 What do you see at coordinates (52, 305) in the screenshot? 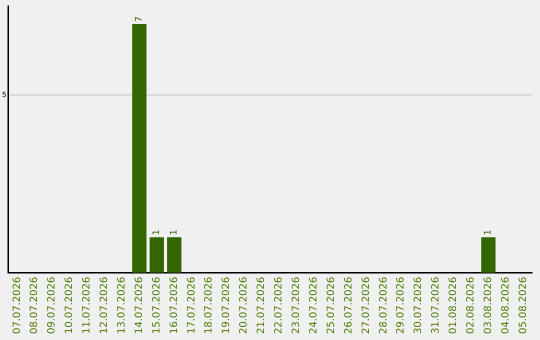
I see `x-tick-label: 09.07.2026` at bounding box center [52, 305].